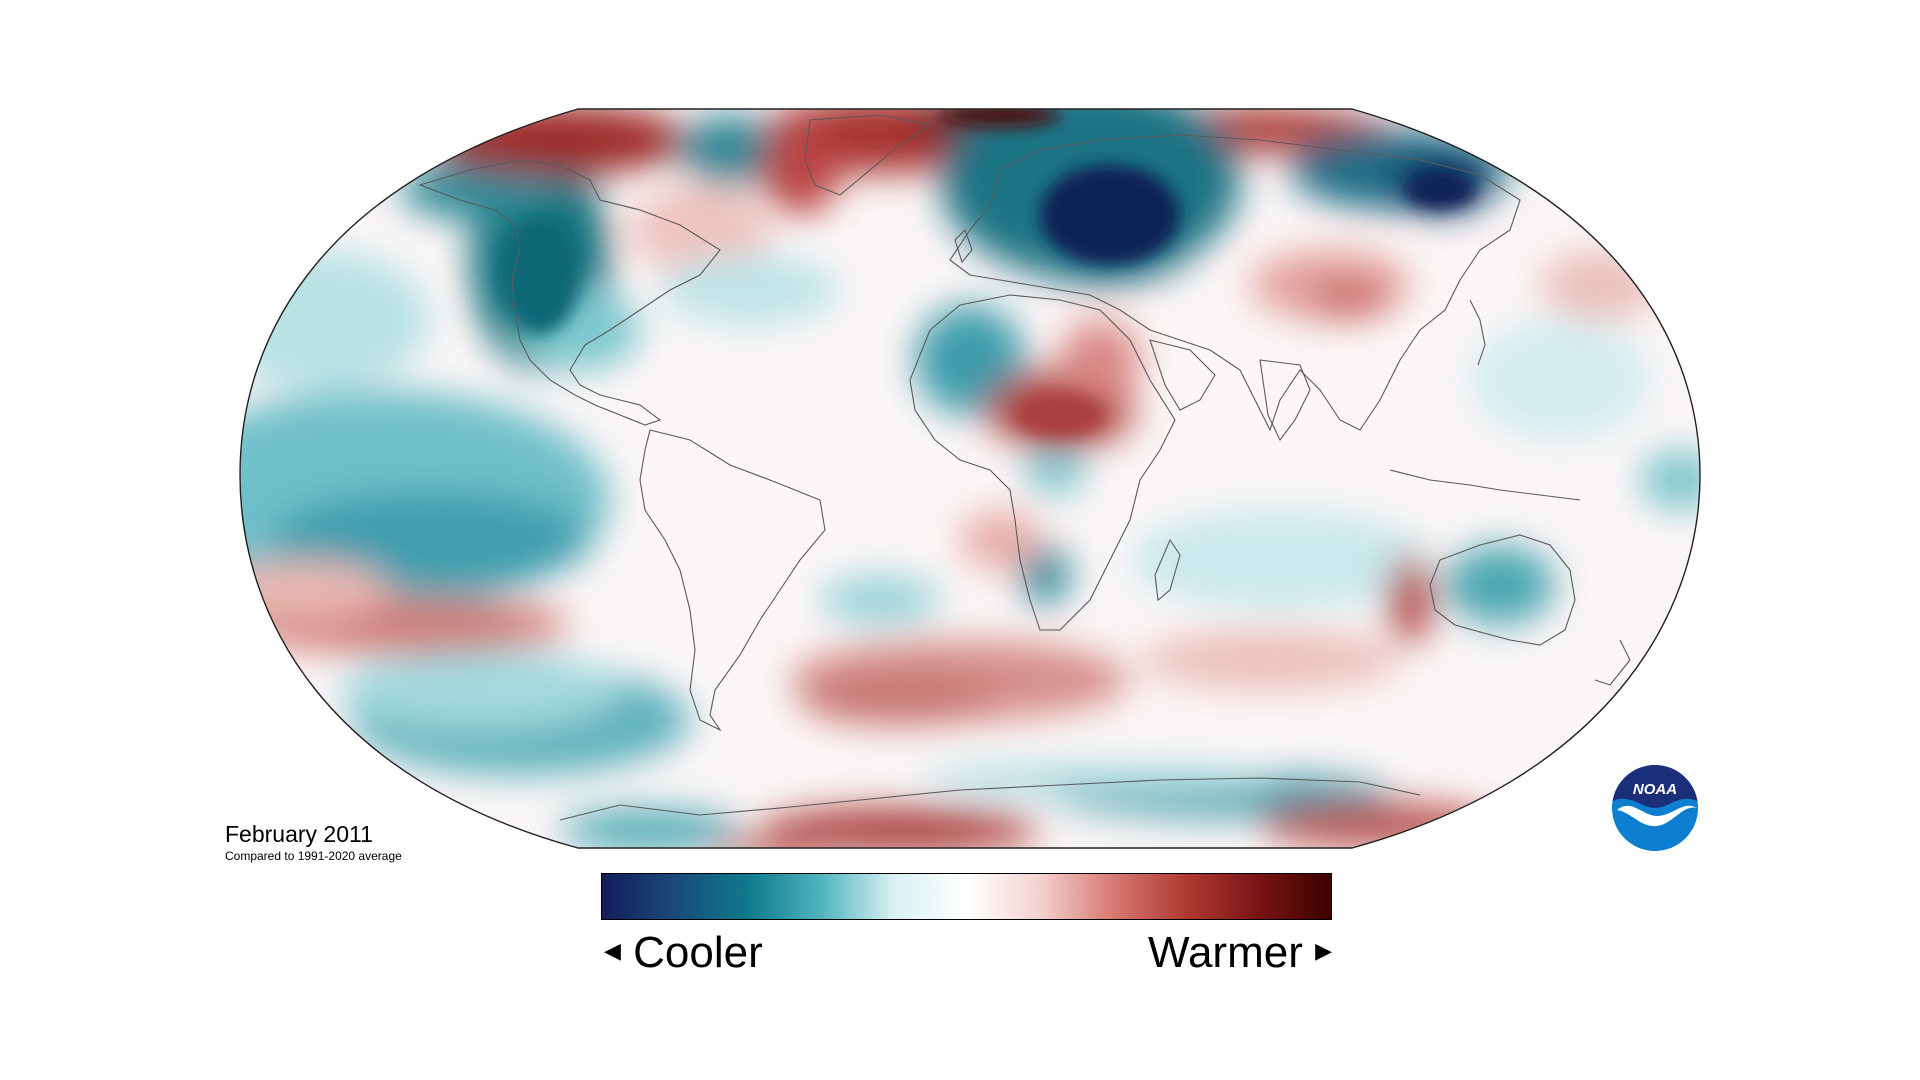 This screenshot has height=1080, width=1920. What do you see at coordinates (1235, 283) in the screenshot?
I see `eurasia-outline` at bounding box center [1235, 283].